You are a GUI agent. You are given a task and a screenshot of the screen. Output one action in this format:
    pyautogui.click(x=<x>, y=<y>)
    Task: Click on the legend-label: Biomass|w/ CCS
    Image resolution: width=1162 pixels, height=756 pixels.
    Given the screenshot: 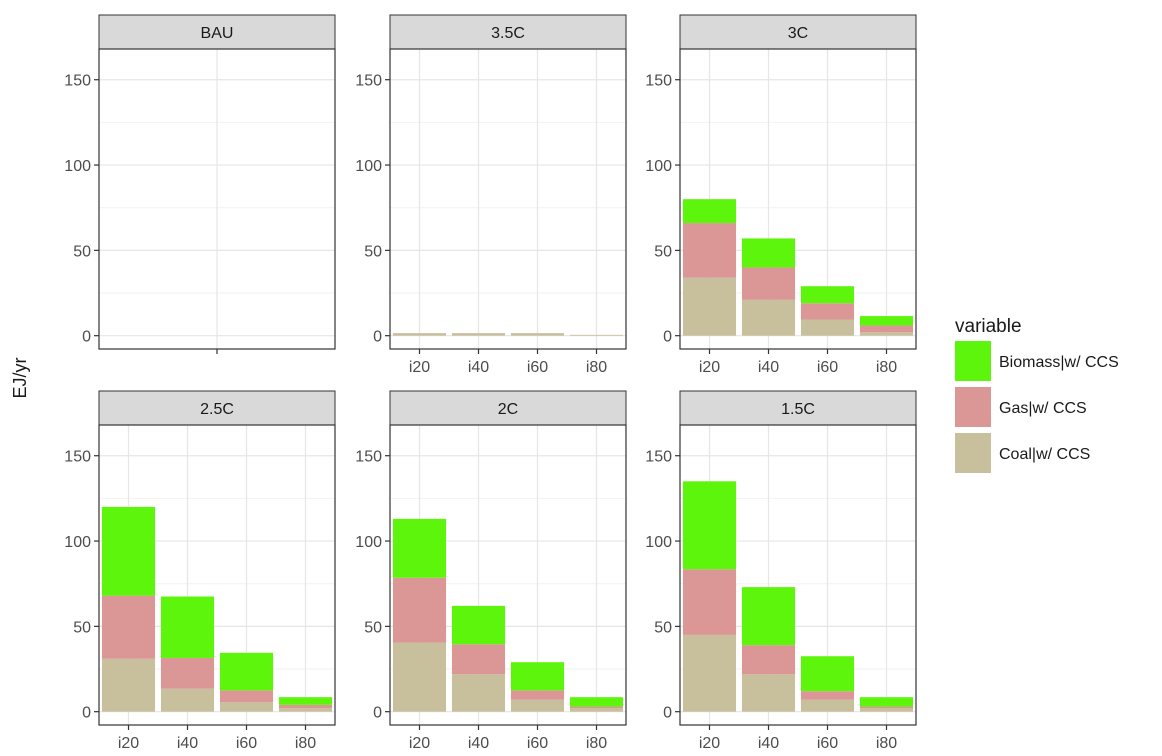 What is the action you would take?
    pyautogui.click(x=1059, y=362)
    